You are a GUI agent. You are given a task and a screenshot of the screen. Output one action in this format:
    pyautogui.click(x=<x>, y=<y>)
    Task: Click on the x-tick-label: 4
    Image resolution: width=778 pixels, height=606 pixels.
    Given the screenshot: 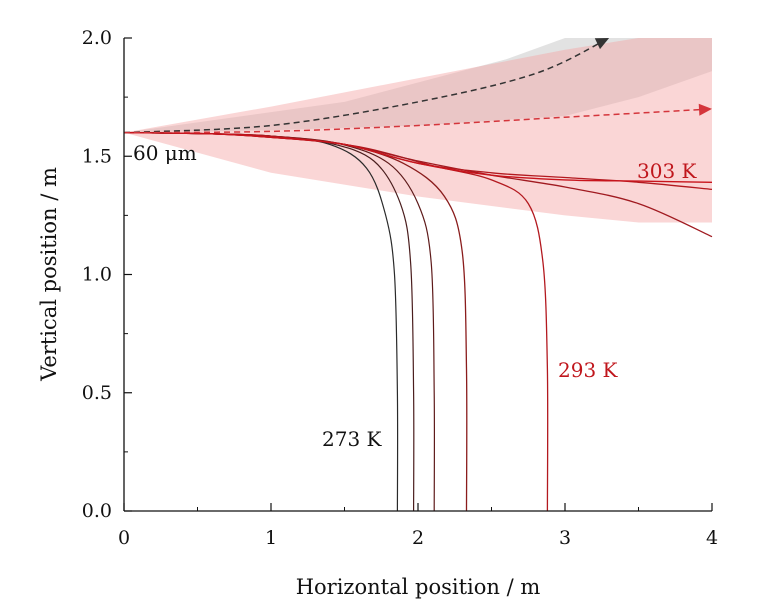 What is the action you would take?
    pyautogui.click(x=712, y=538)
    